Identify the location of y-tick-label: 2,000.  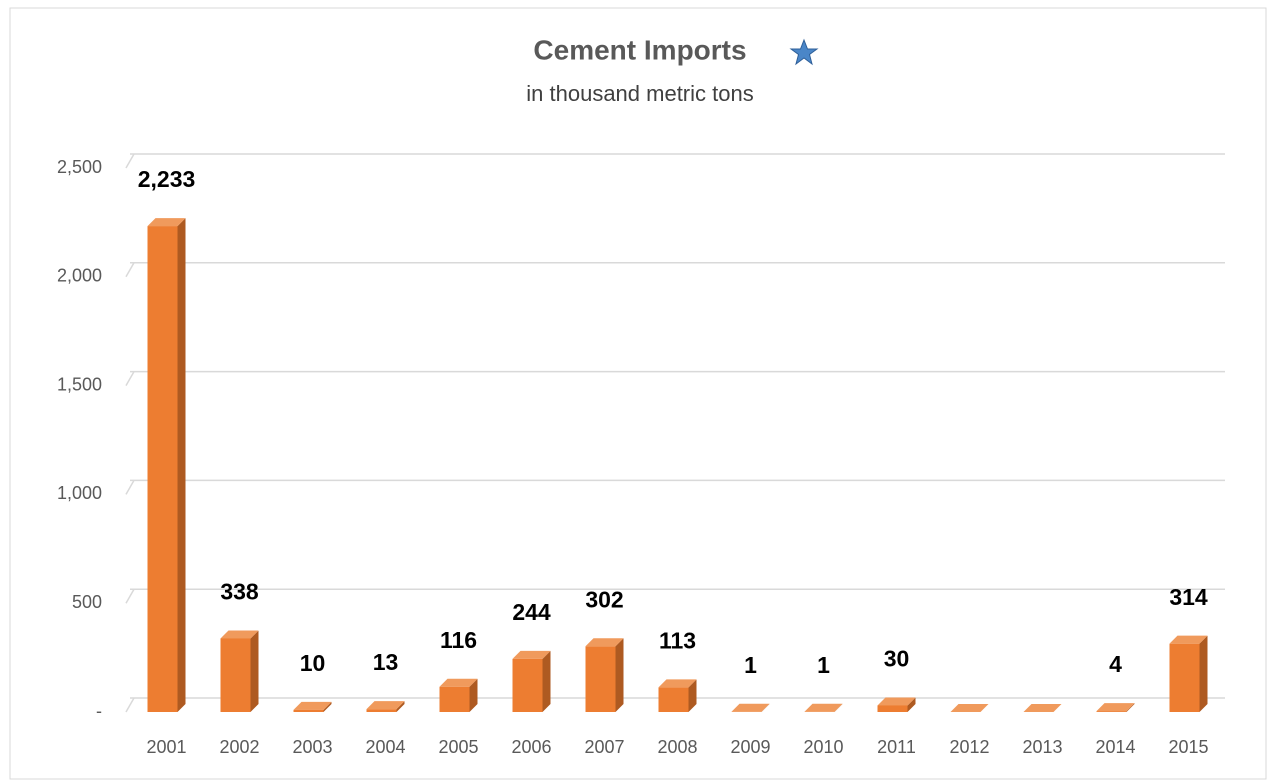
(79, 276).